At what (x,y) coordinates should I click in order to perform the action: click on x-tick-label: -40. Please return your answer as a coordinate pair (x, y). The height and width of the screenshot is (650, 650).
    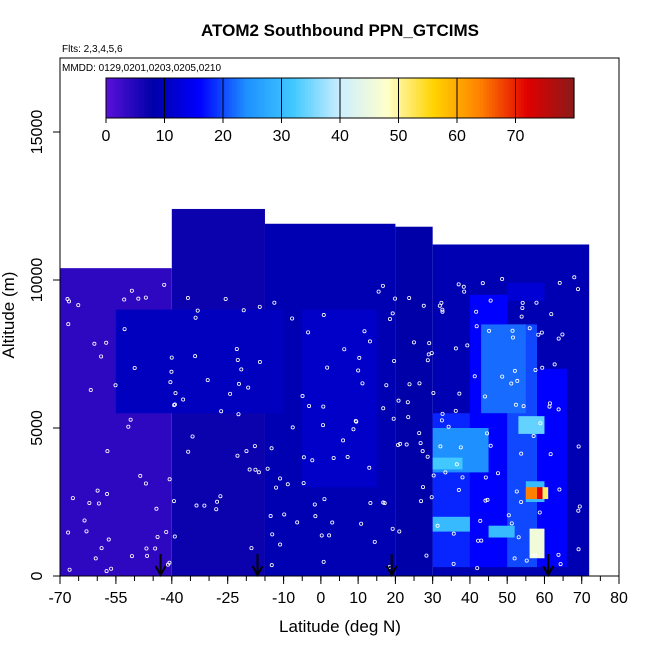
    Looking at the image, I should click on (171, 598).